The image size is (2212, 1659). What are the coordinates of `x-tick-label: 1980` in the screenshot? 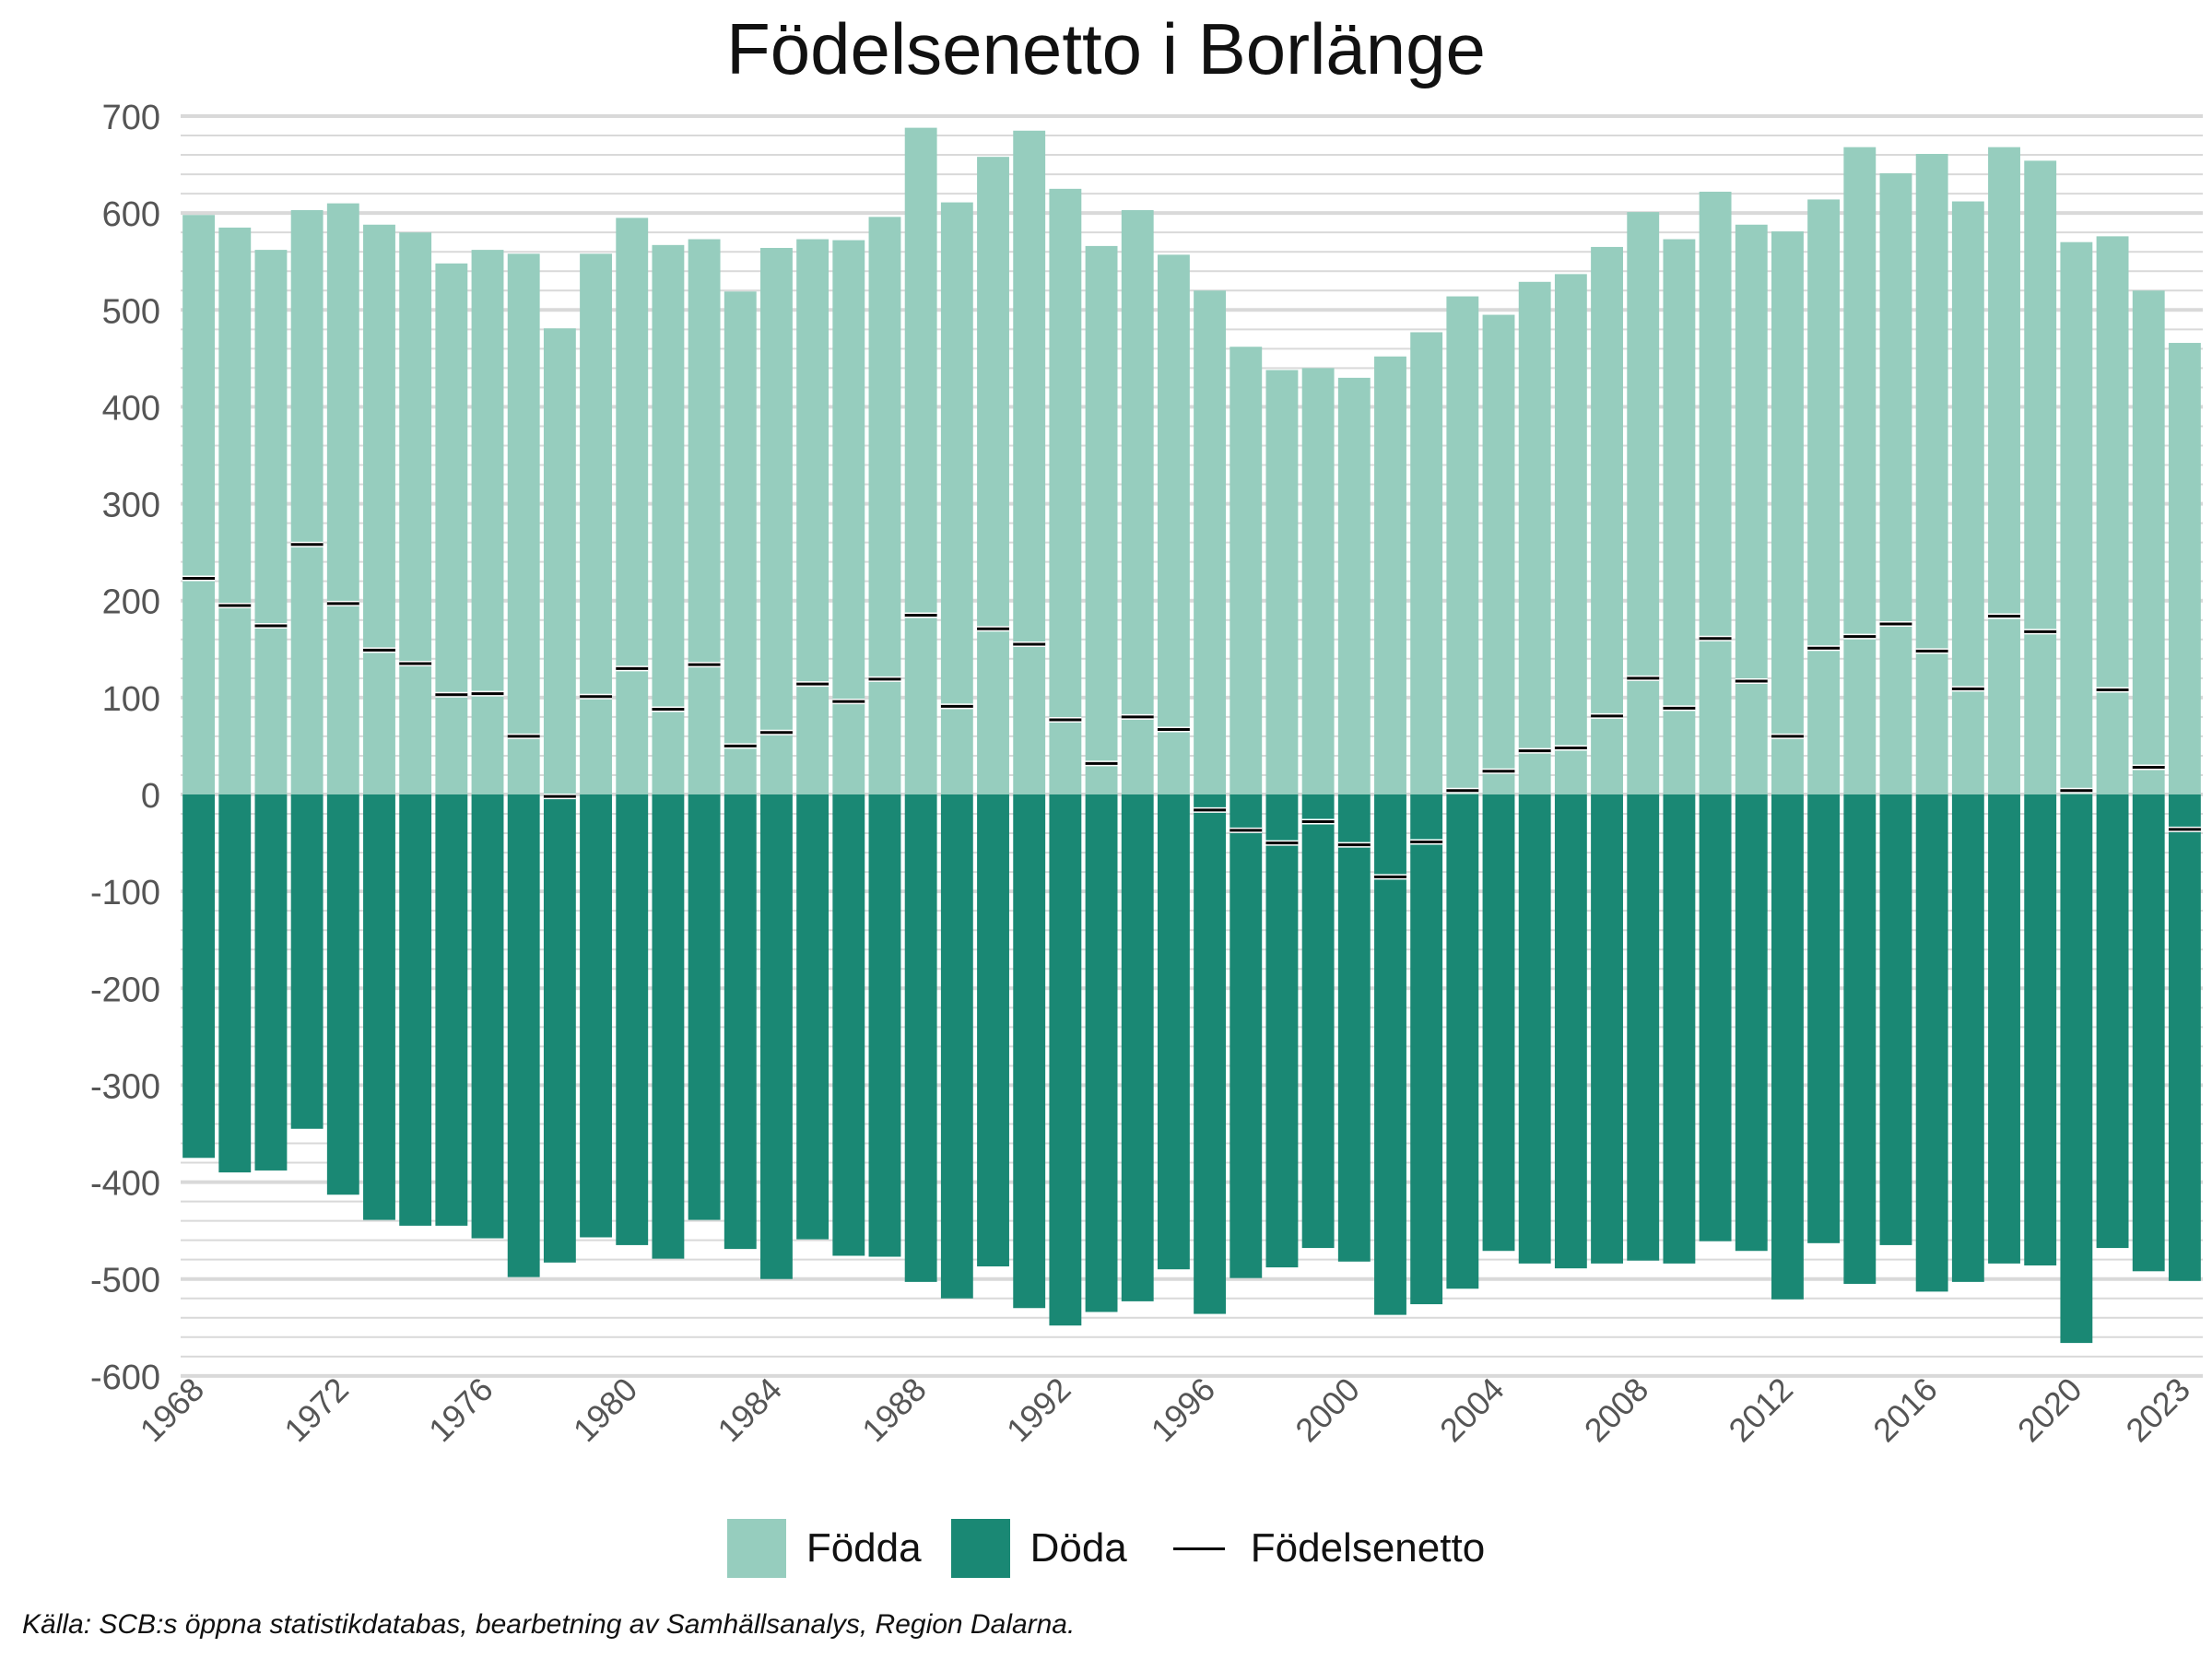 It's located at (605, 1410).